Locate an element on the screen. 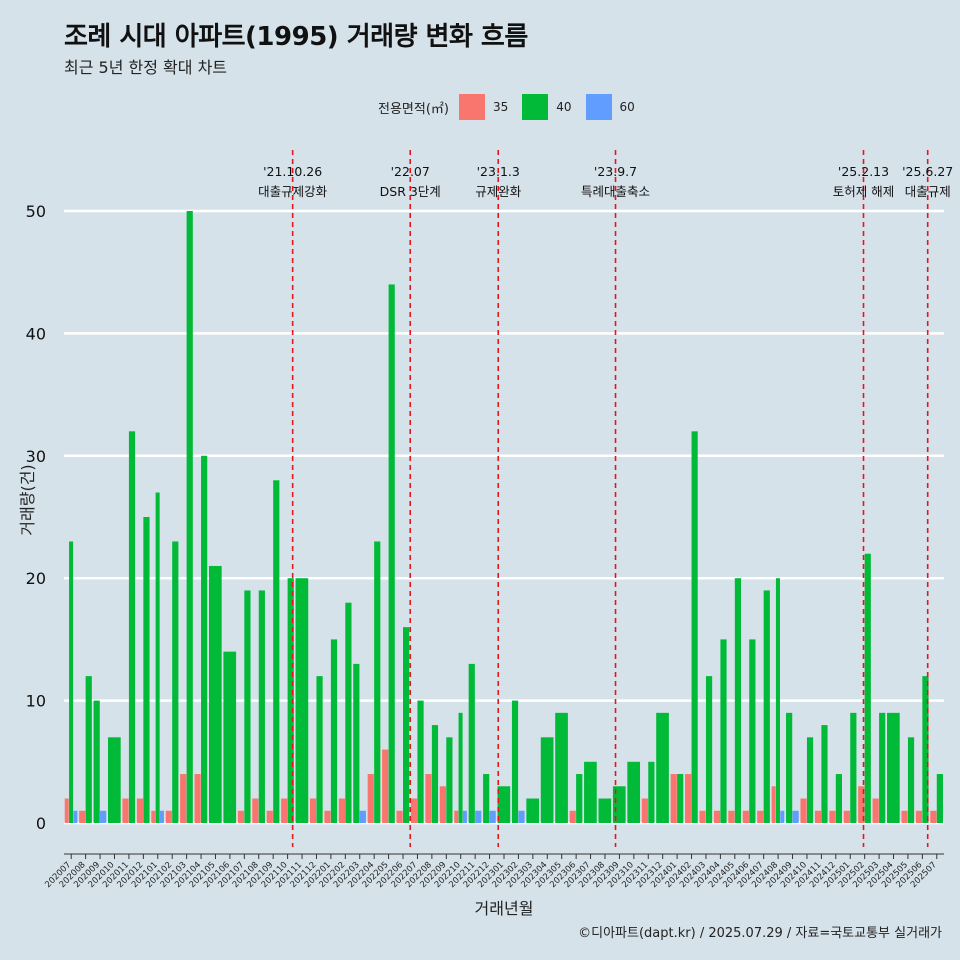 The image size is (960, 960). legend-item-60: 60 is located at coordinates (612, 107).